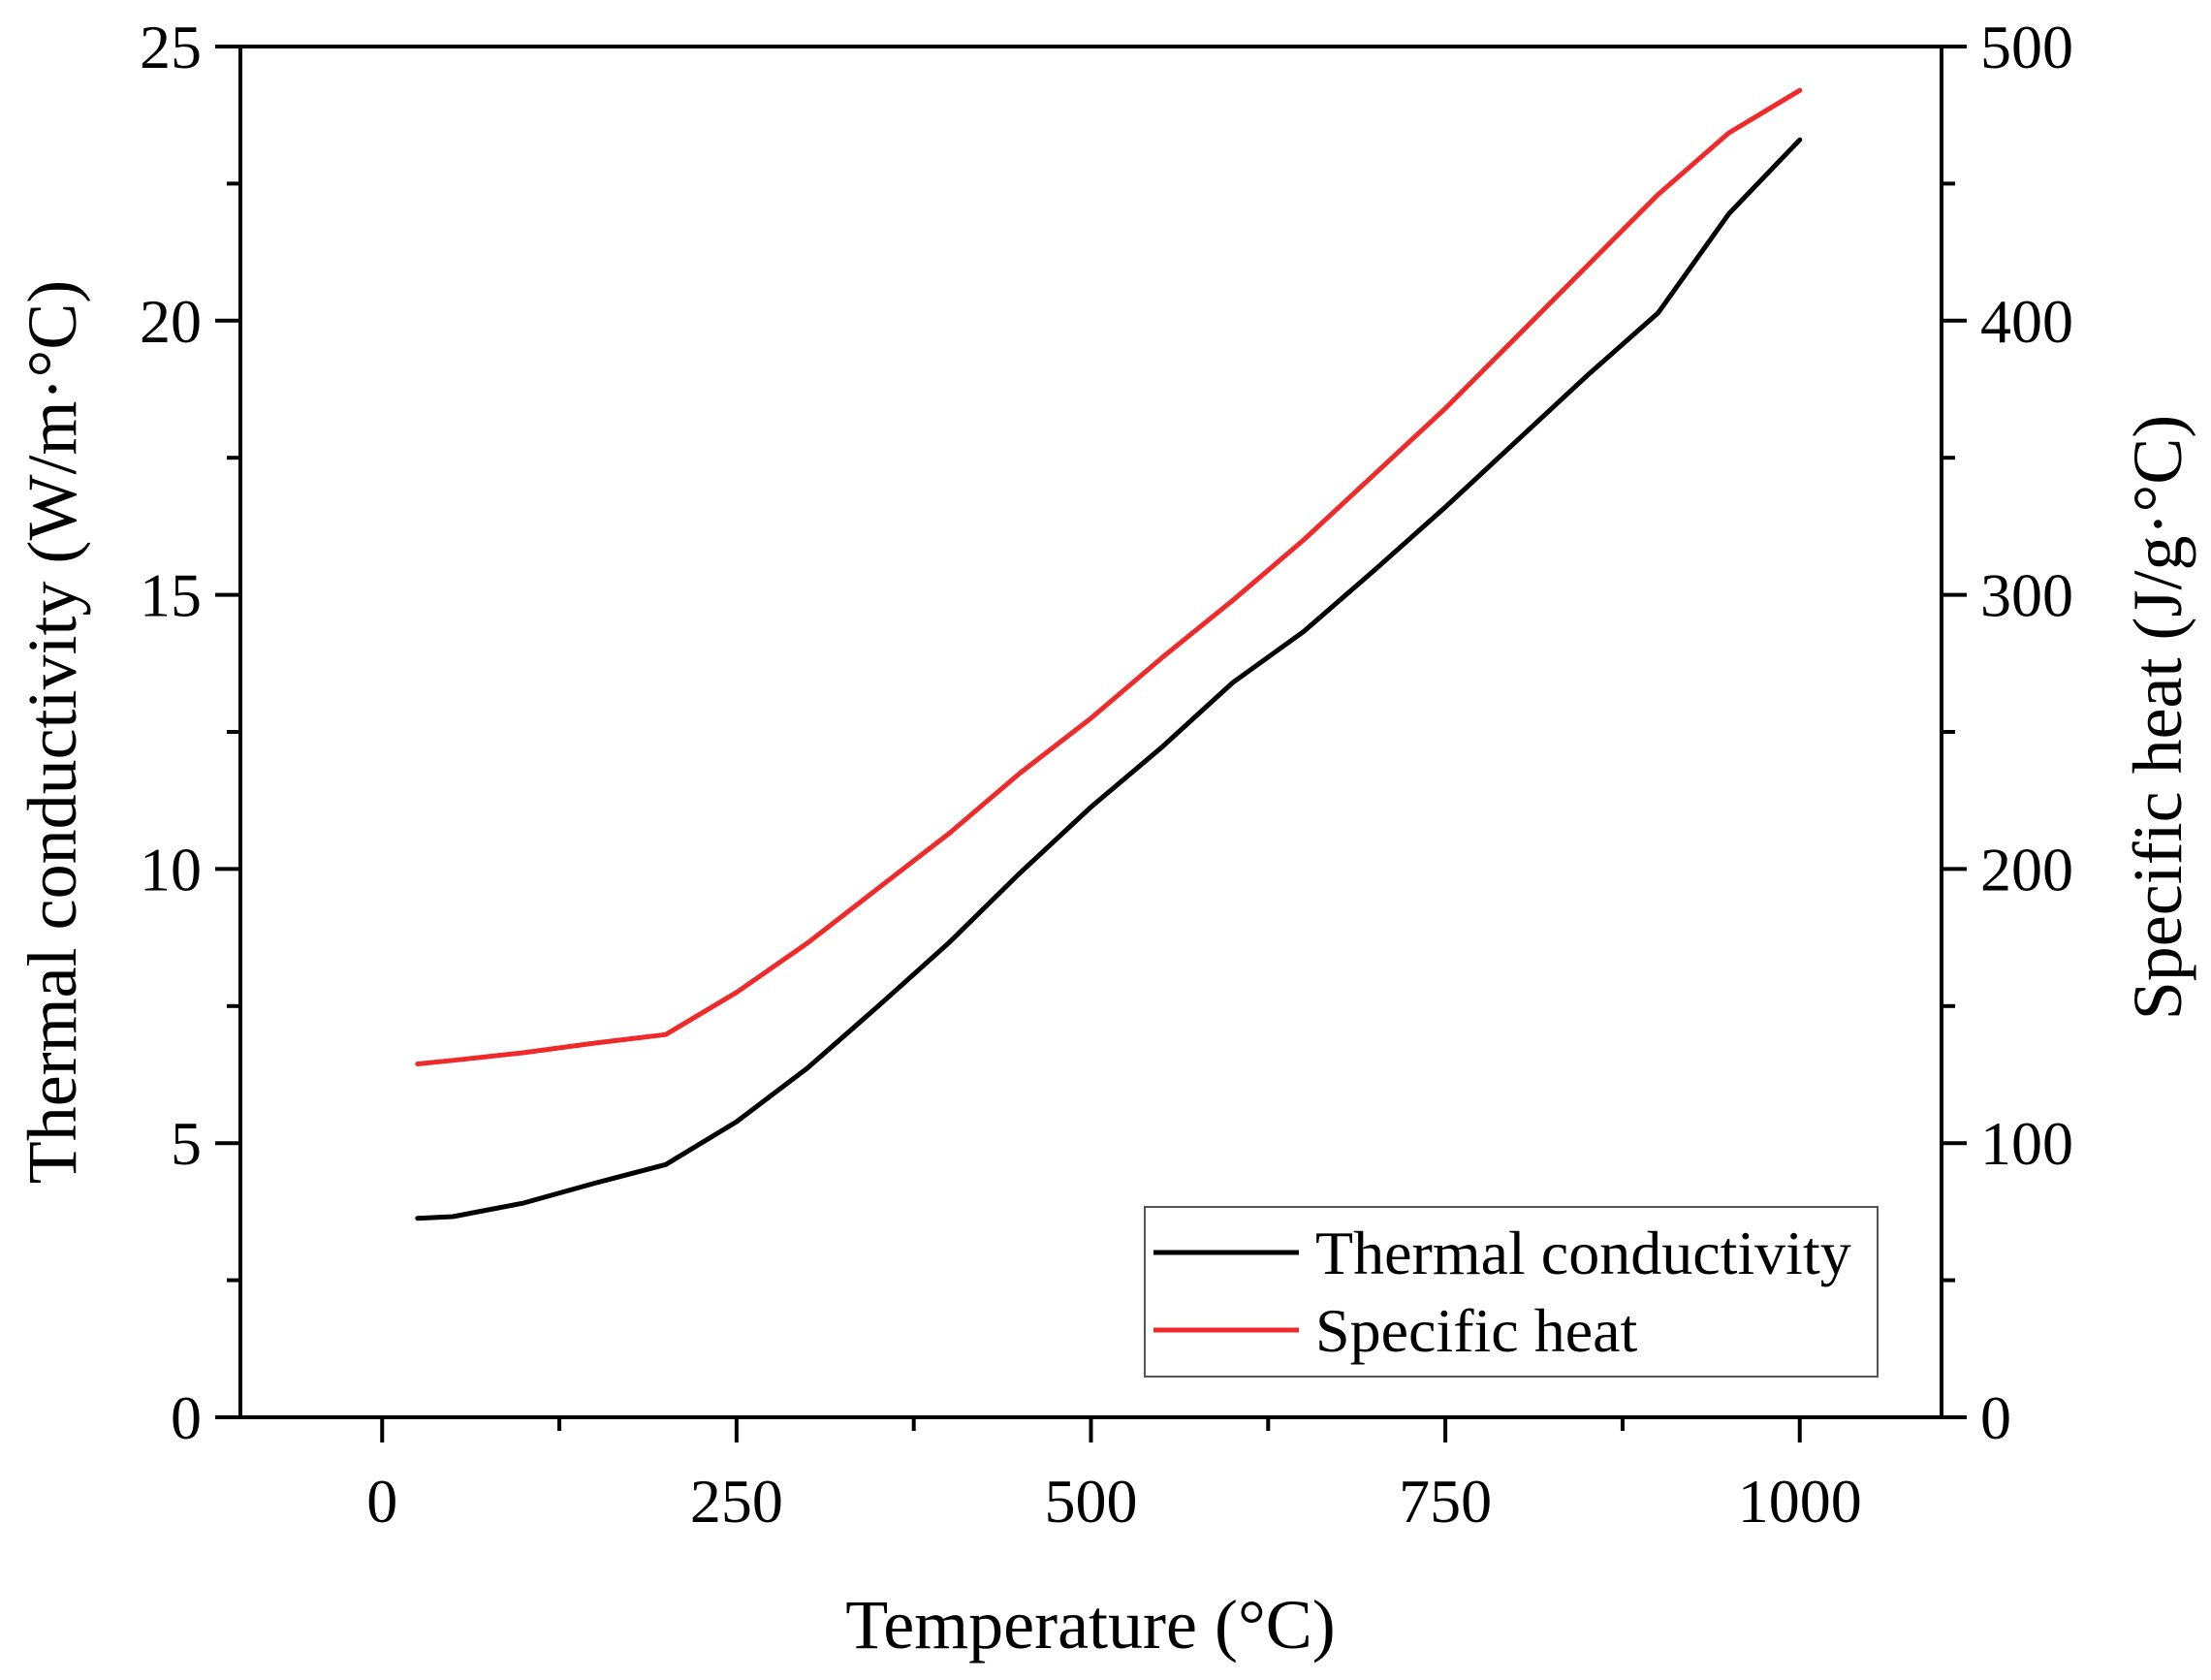  What do you see at coordinates (186, 1418) in the screenshot?
I see `left-tick-label: 0` at bounding box center [186, 1418].